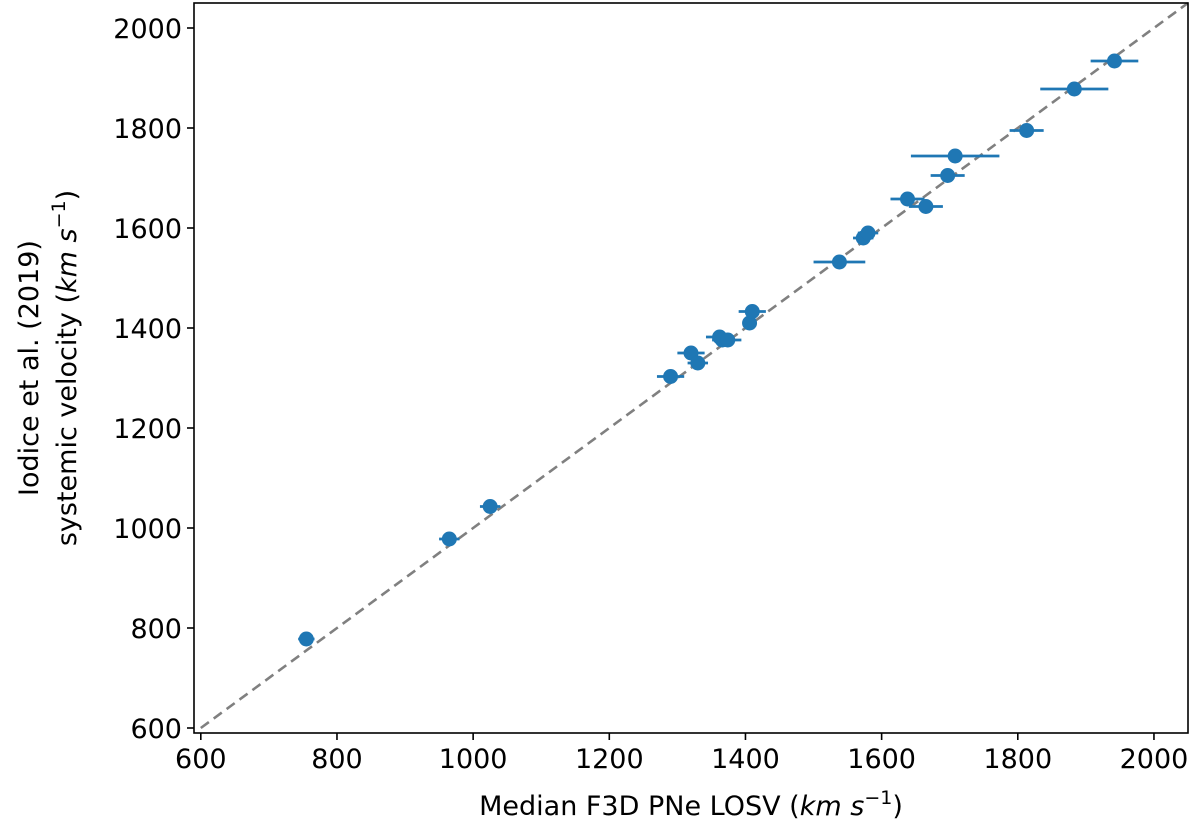 This screenshot has width=1200, height=828. Describe the element at coordinates (691, 804) in the screenshot. I see `x-axis-label: Median F3D PNe LOSV (km s−1)` at that location.